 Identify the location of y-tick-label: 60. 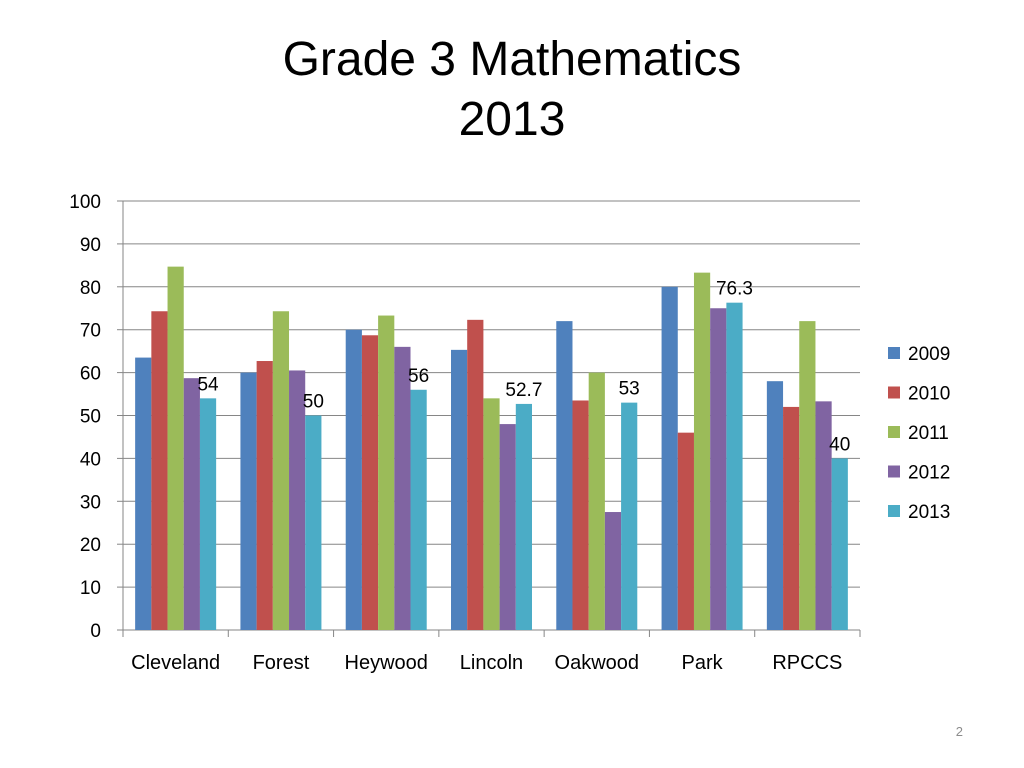
(90, 374).